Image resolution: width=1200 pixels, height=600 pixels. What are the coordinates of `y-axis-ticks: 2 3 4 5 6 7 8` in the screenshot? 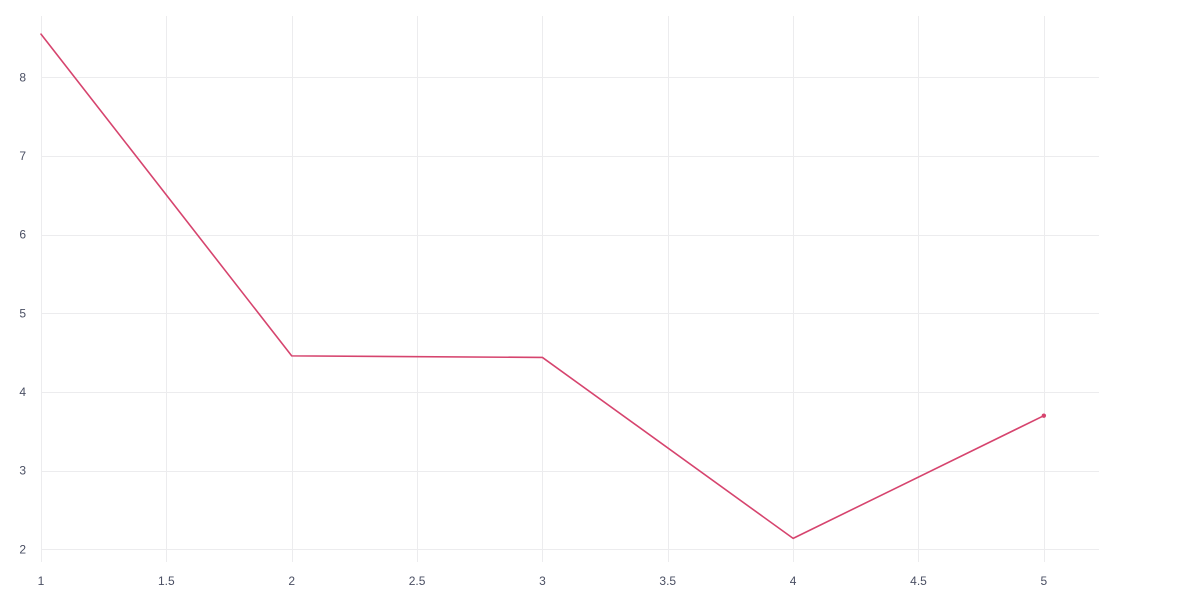 It's located at (22, 313).